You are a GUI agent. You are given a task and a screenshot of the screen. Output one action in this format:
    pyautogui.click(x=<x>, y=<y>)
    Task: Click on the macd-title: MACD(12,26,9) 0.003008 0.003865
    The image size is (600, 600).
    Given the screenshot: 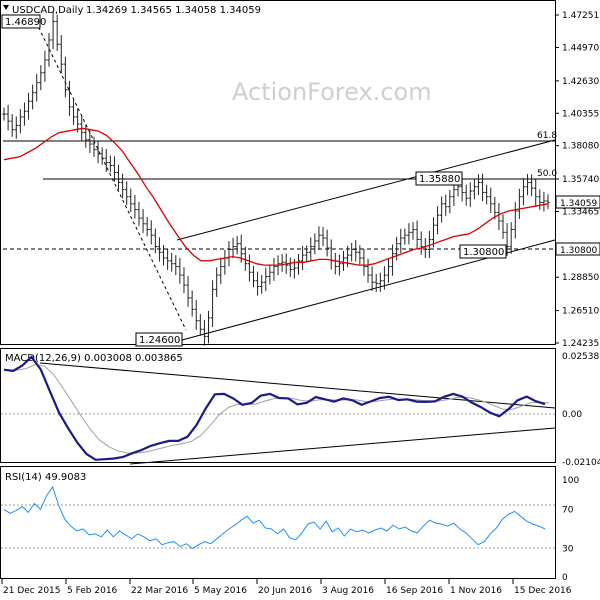 What is the action you would take?
    pyautogui.click(x=94, y=358)
    